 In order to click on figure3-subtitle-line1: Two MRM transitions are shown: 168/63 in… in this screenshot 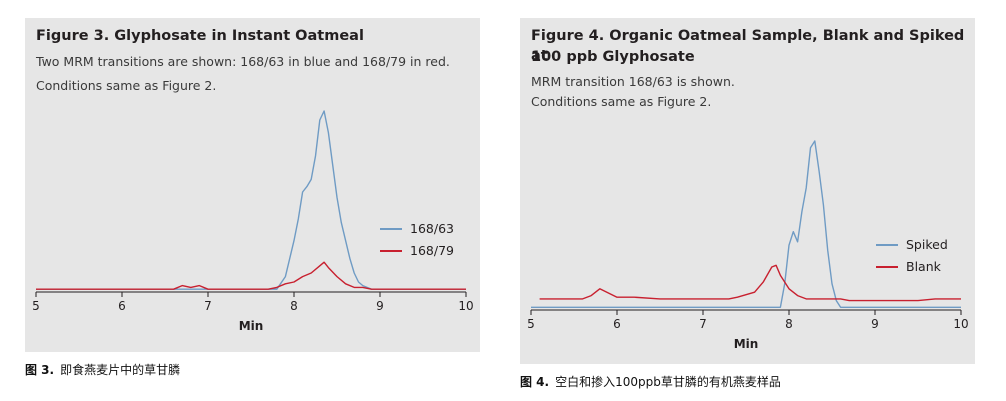, I will do `click(243, 61)`.